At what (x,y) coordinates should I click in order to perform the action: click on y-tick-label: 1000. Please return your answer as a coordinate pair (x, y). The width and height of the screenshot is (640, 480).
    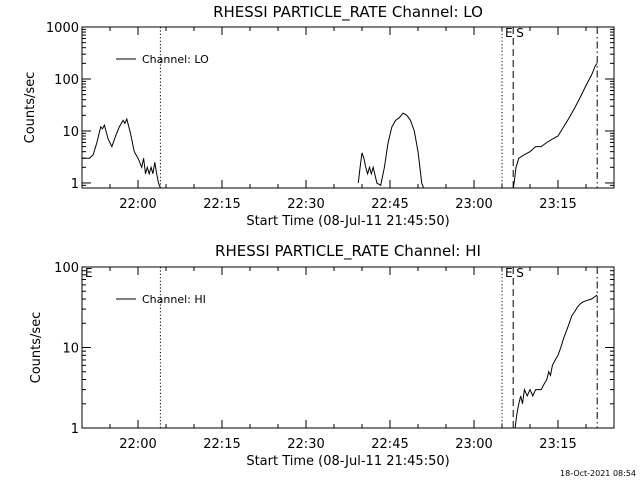
    Looking at the image, I should click on (62, 28).